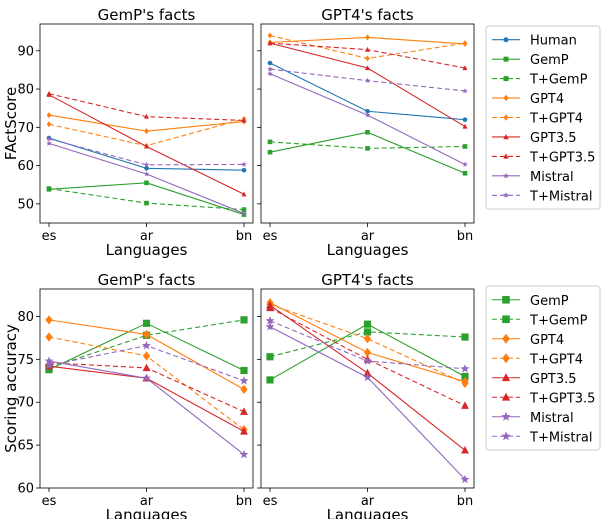  I want to click on y-tick-label: 60, so click(25, 166).